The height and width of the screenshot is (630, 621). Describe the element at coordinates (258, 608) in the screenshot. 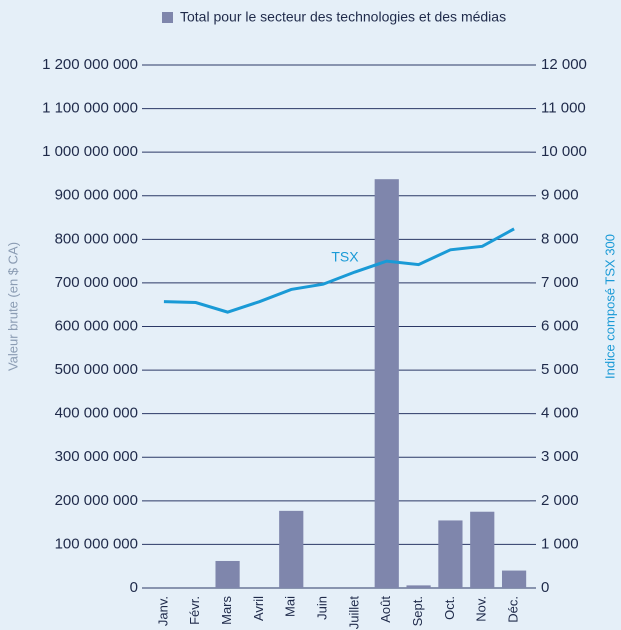

I see `x-tick-label: Avril` at that location.